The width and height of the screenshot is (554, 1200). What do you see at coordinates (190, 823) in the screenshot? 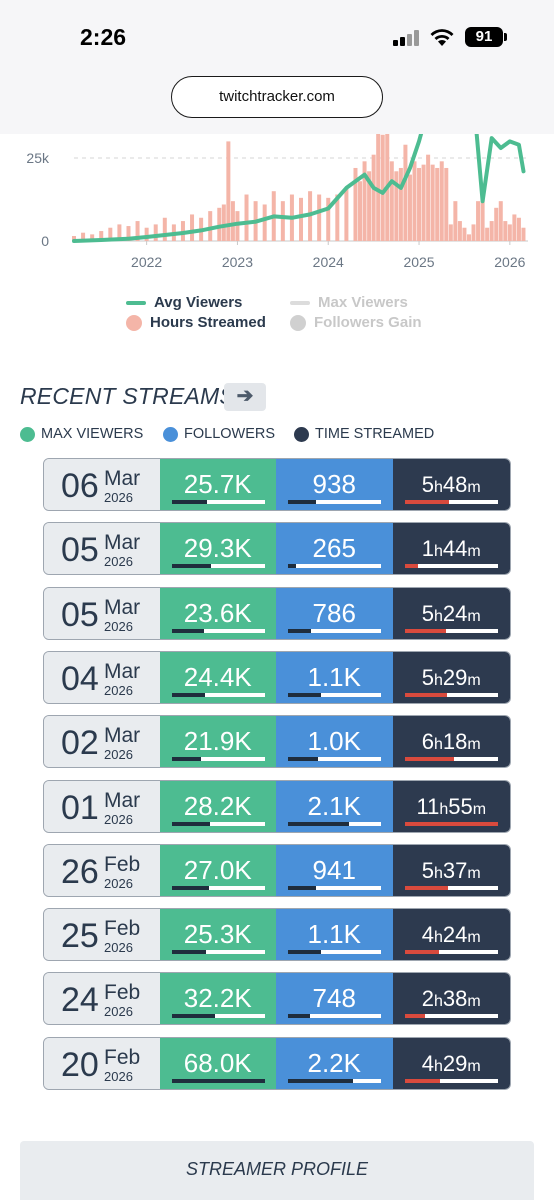
I see `max-viewers-bar-fill` at bounding box center [190, 823].